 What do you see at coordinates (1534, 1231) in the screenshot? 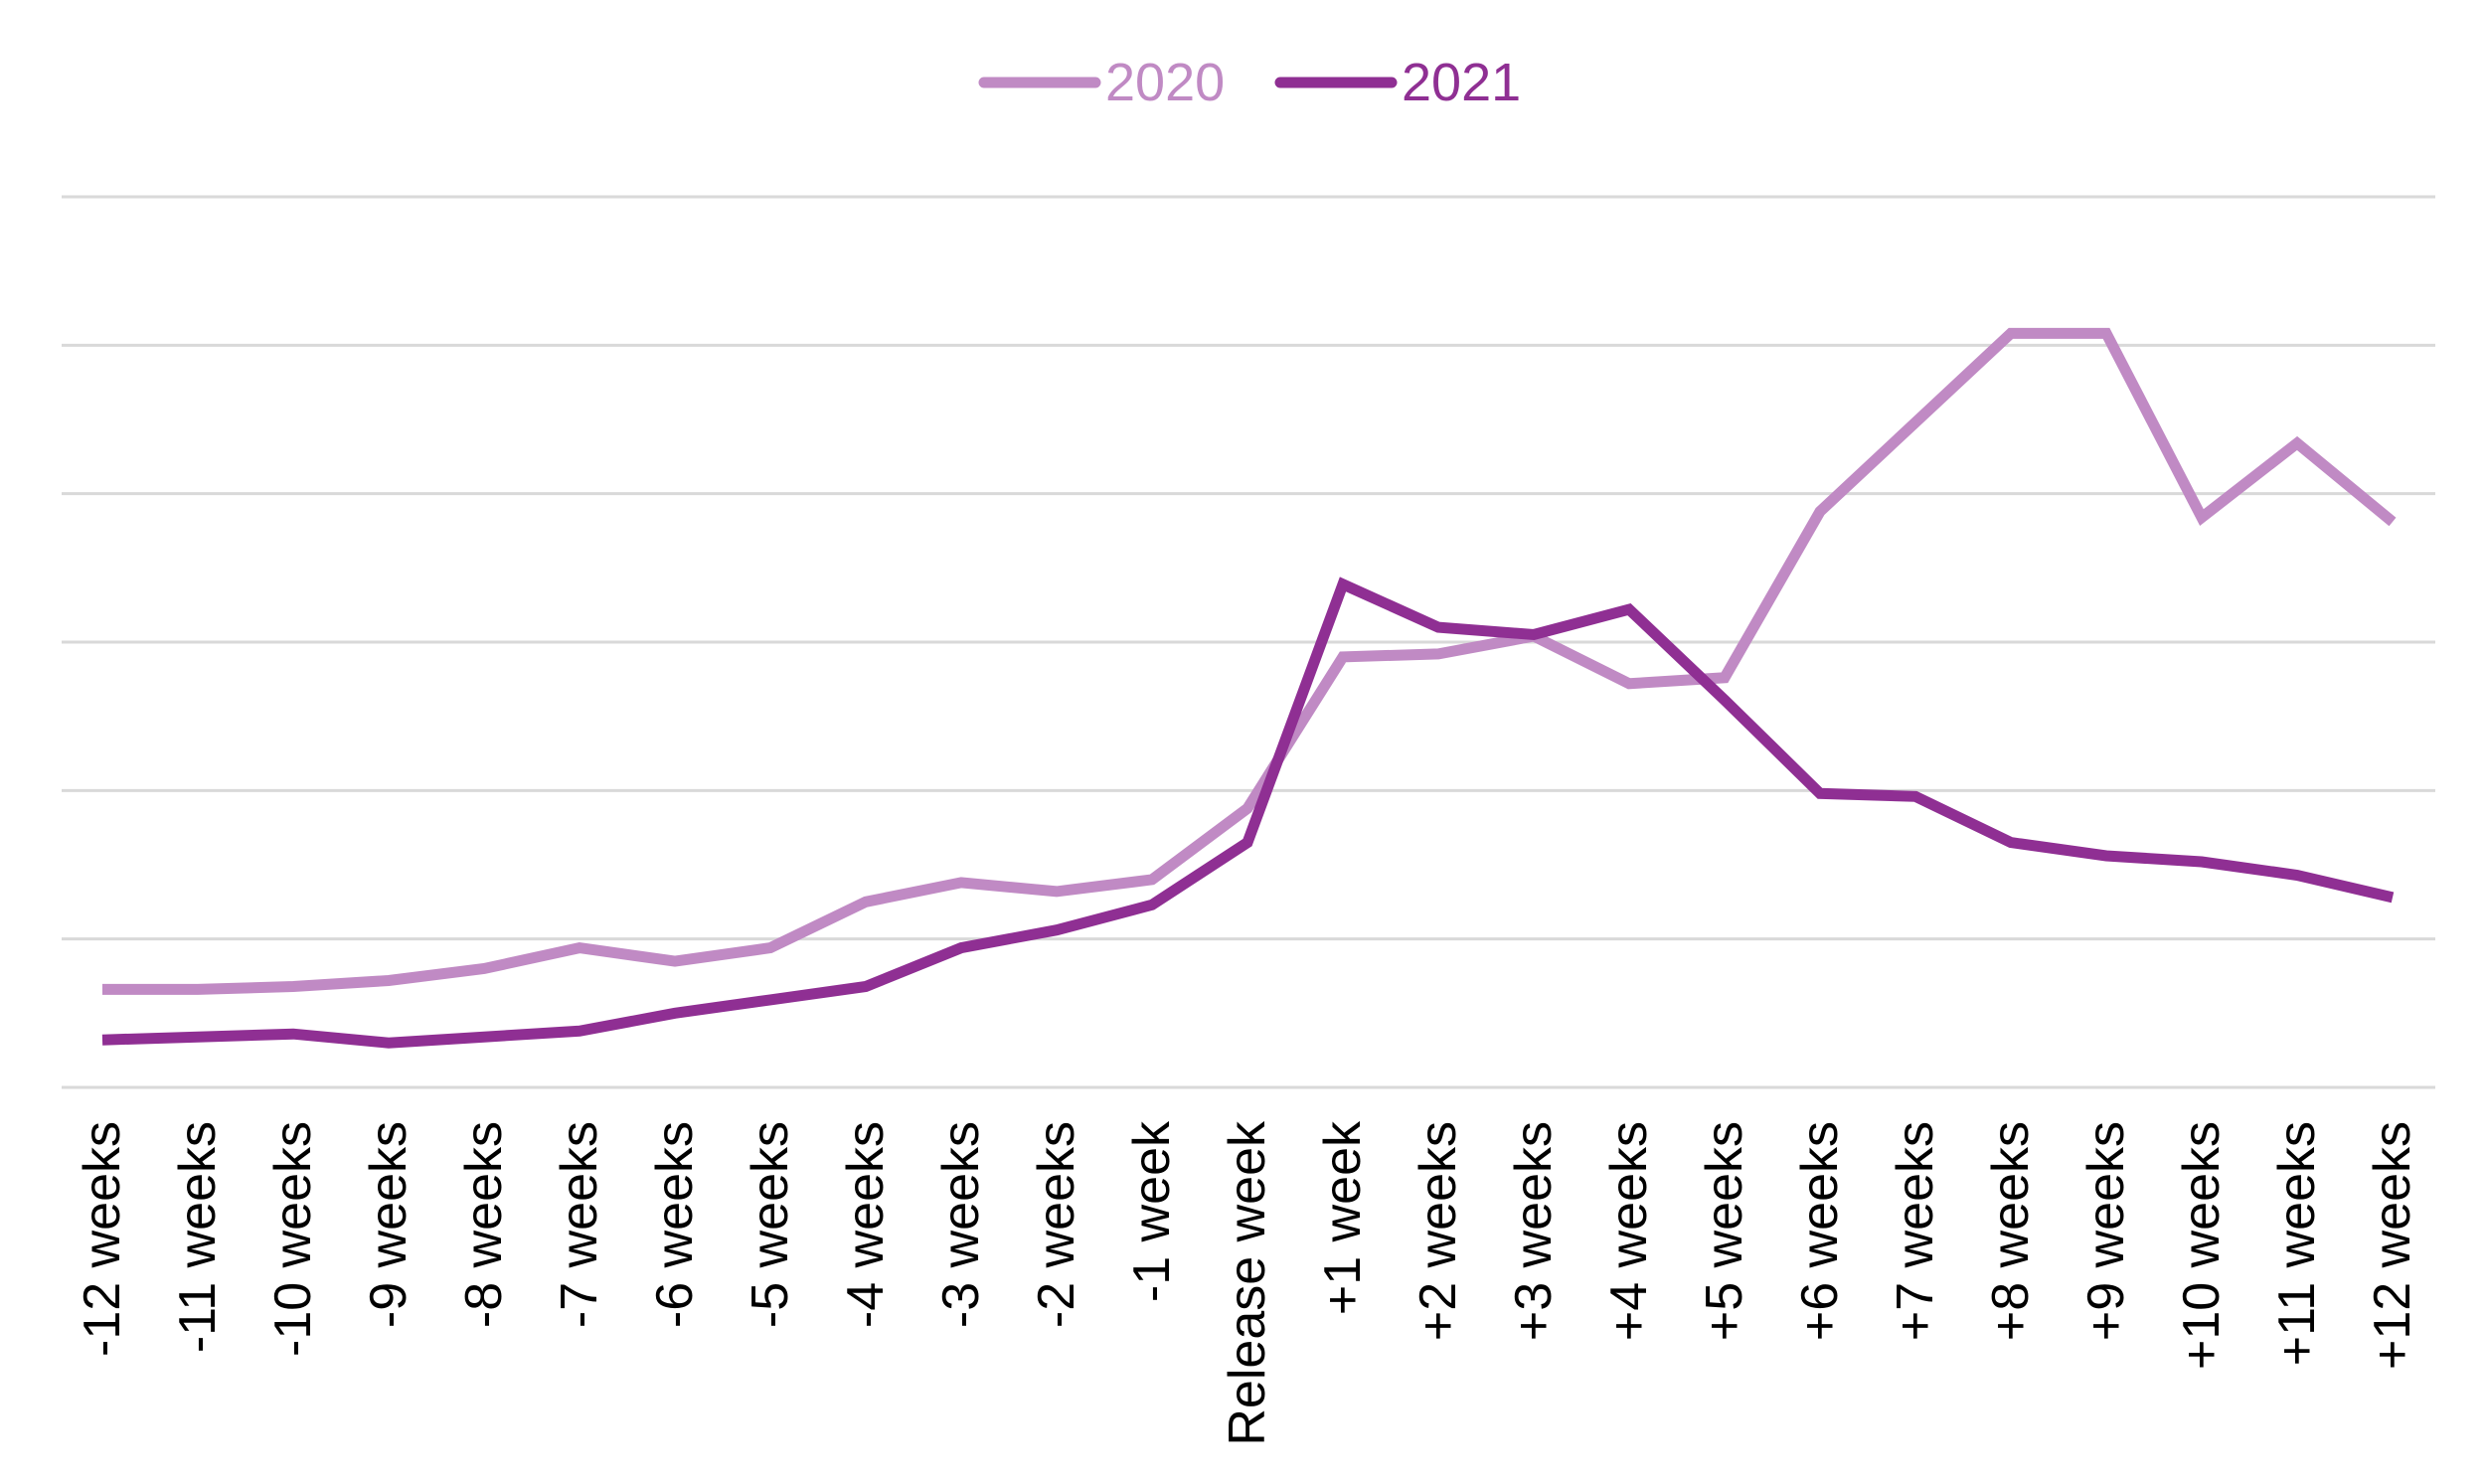
I see `x-tick-label: +3 weeks` at bounding box center [1534, 1231].